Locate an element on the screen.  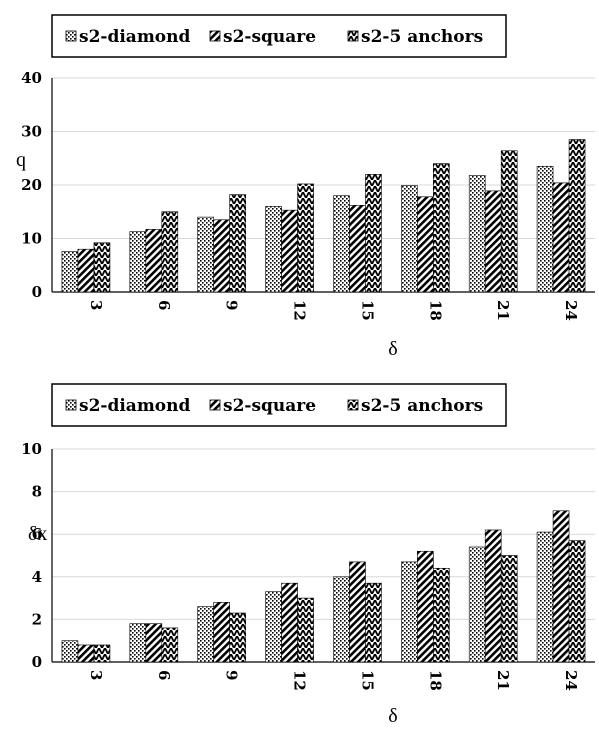
y-tick-label: 40 is located at coordinates (31, 78).